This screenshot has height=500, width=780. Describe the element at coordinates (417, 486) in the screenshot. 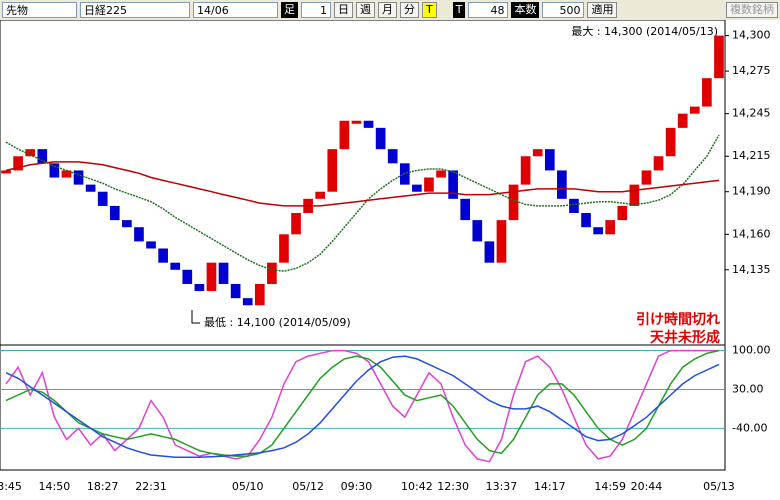

I see `x-tick-label: 10:42` at that location.